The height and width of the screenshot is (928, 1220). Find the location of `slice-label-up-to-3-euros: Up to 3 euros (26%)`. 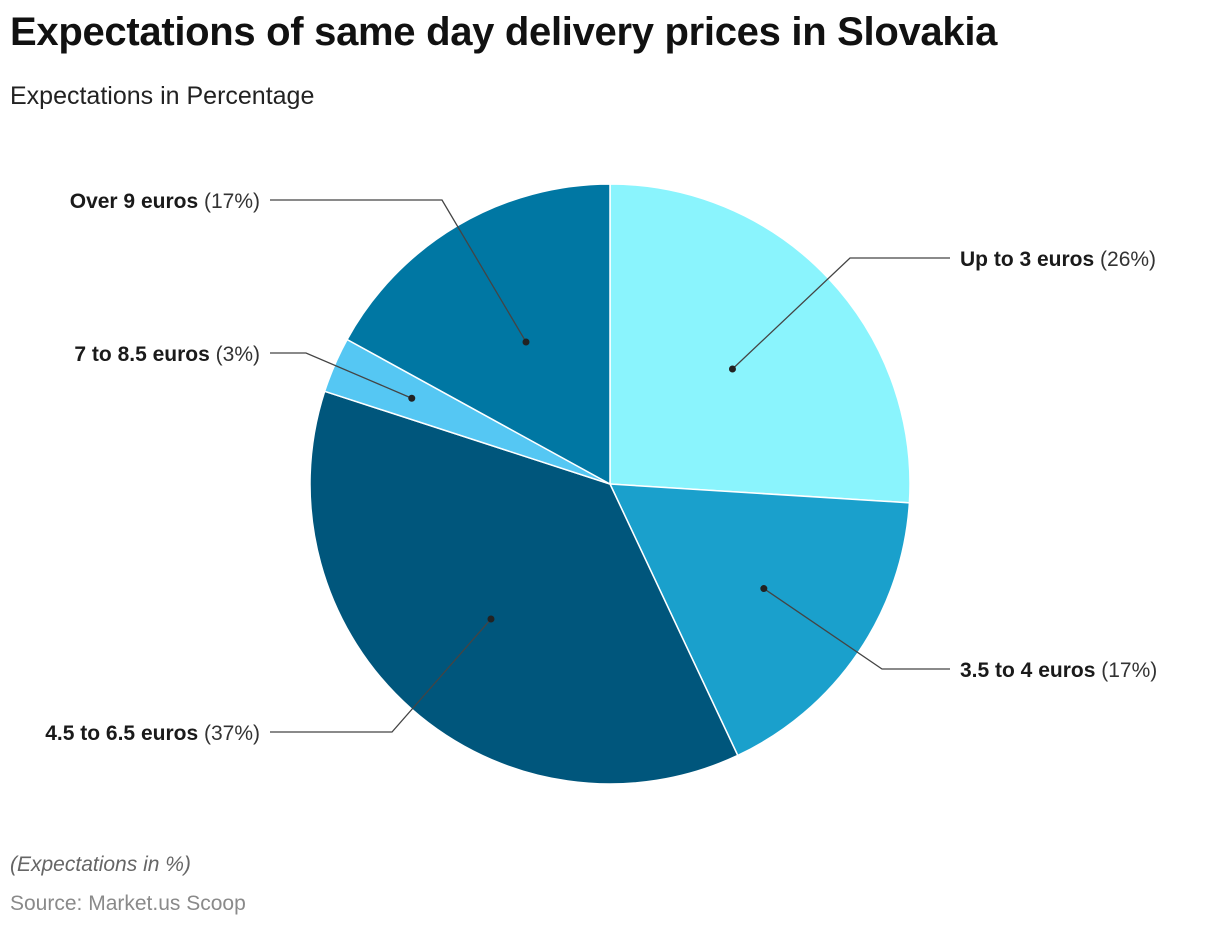

slice-label-up-to-3-euros: Up to 3 euros (26%) is located at coordinates (1058, 259).